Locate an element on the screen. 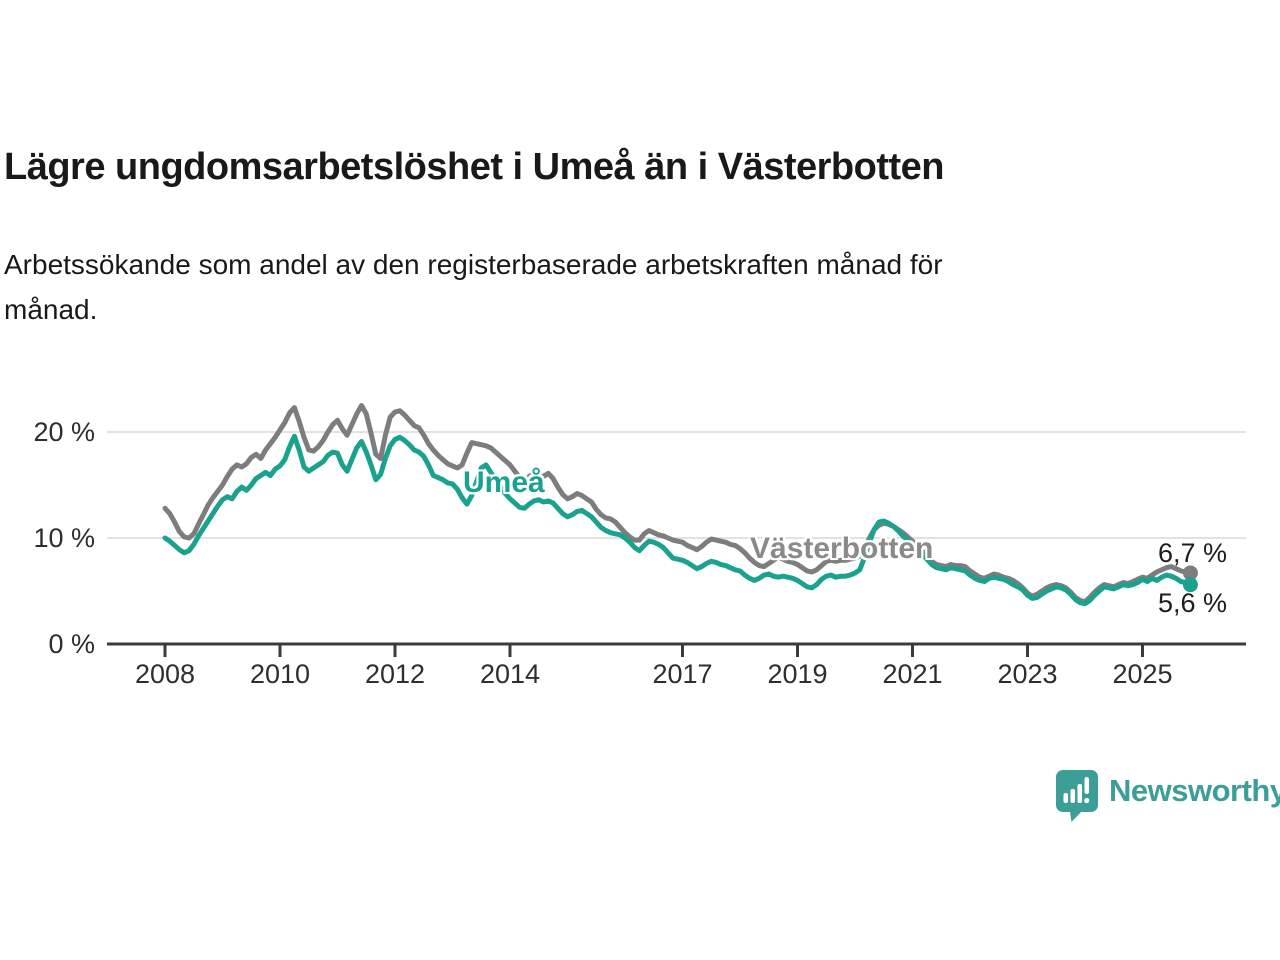  x-tick-label: 2017 is located at coordinates (682, 674).